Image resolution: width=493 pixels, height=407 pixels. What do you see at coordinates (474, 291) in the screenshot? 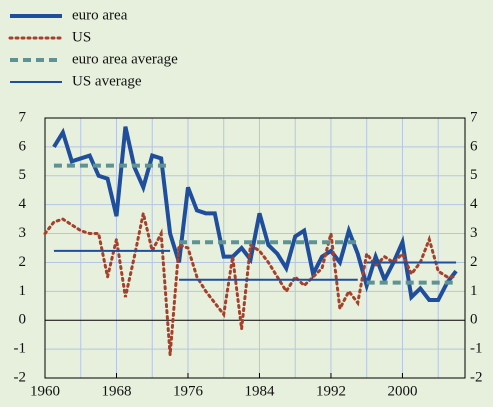
I see `y2-tick-label: 1` at bounding box center [474, 291].